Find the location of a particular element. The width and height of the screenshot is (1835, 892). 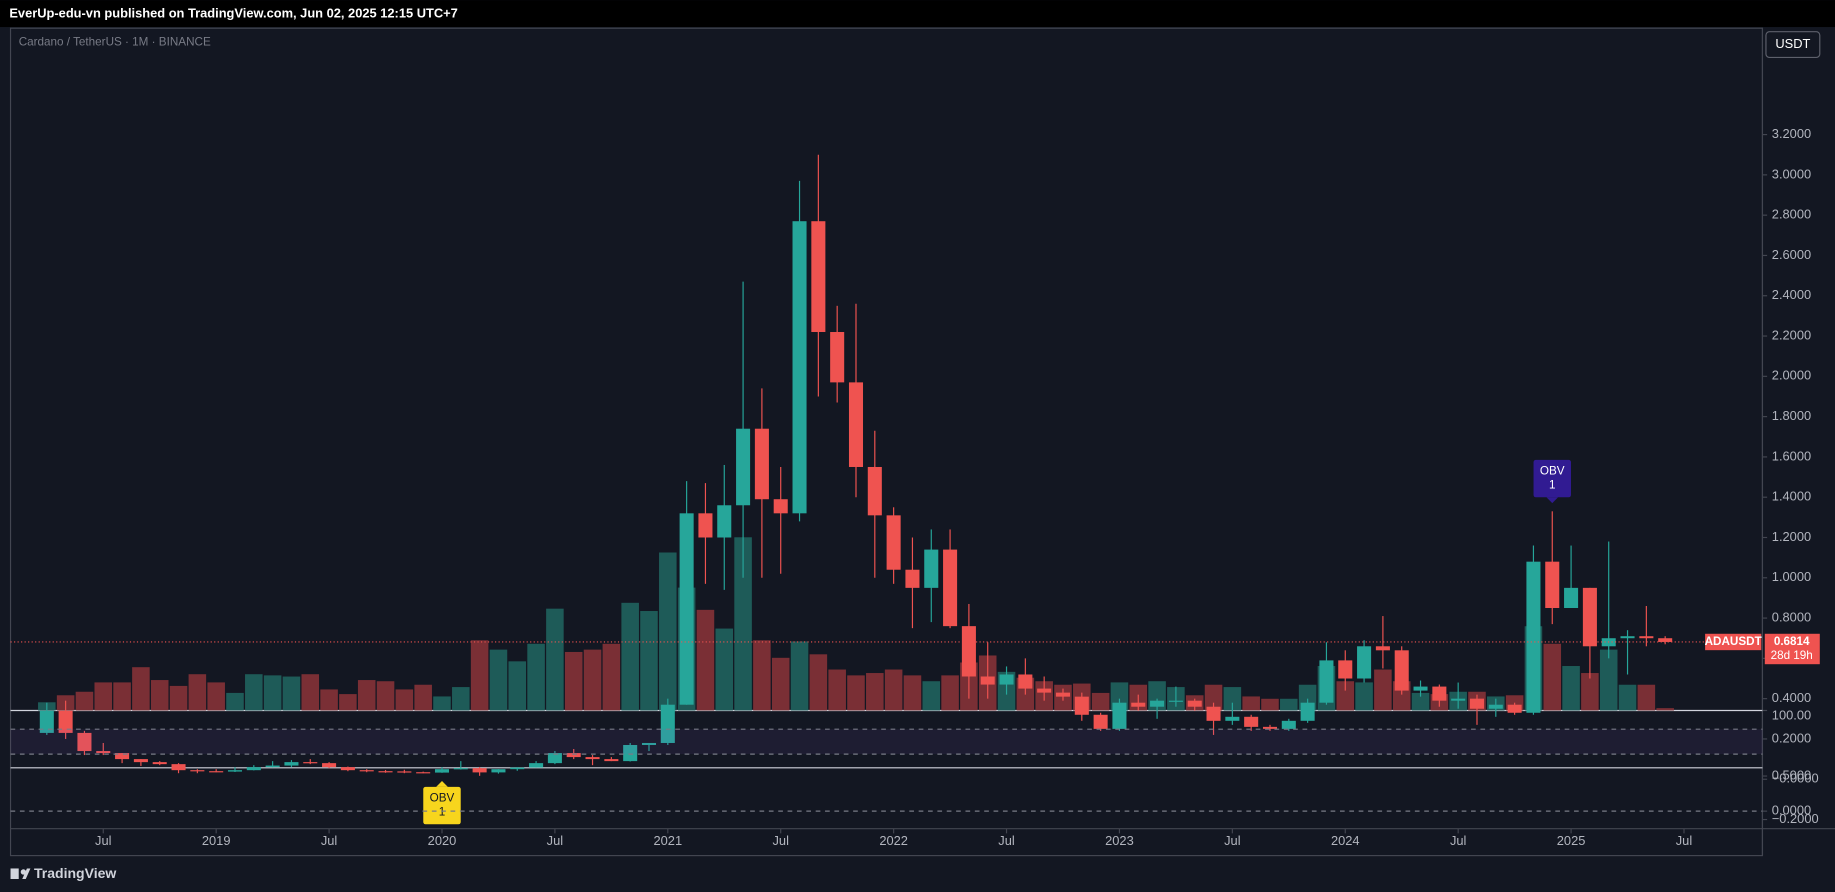

x-tick-label: 2024 is located at coordinates (1345, 840).